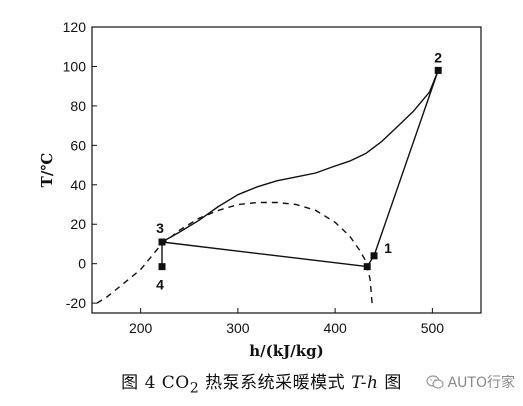 The width and height of the screenshot is (523, 406). I want to click on caption-suffix: 图, so click(390, 383).